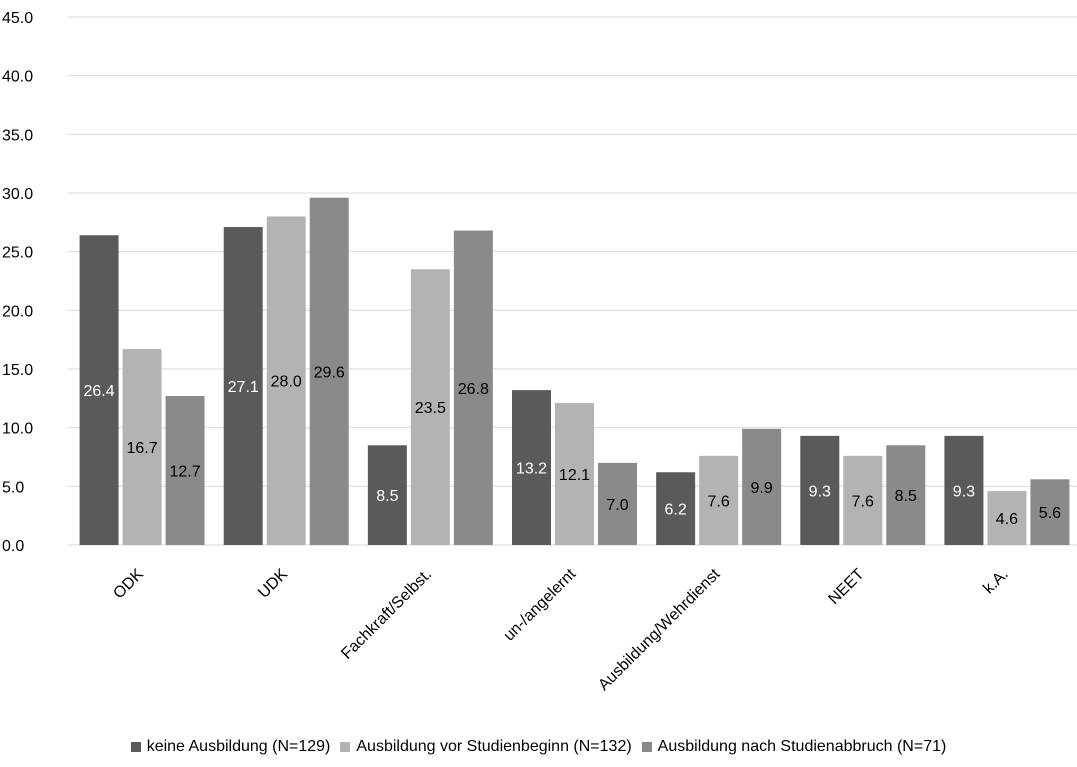 The width and height of the screenshot is (1077, 767). I want to click on data-label: 6.2, so click(676, 510).